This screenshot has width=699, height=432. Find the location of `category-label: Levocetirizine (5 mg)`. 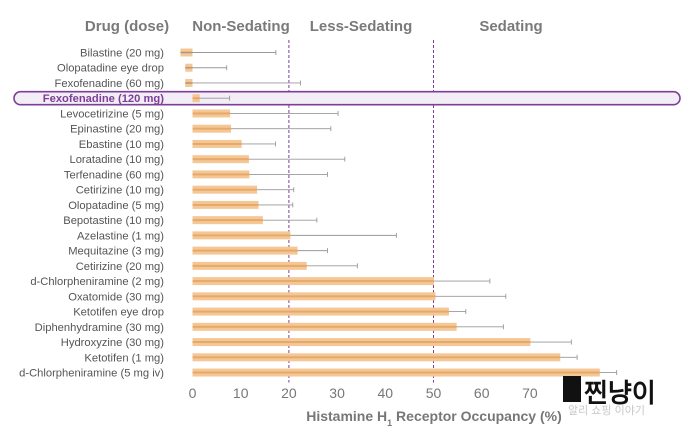

category-label: Levocetirizine (5 mg) is located at coordinates (112, 114).